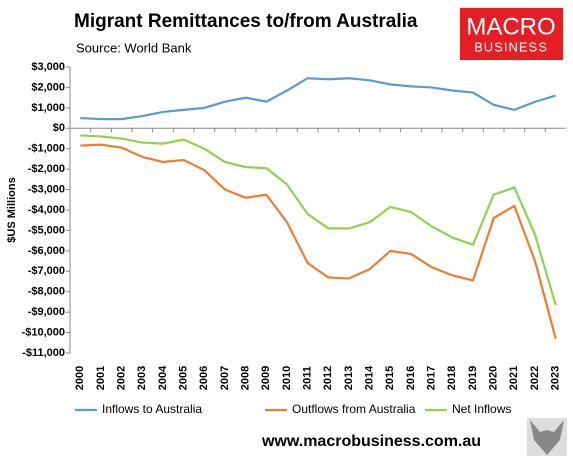  Describe the element at coordinates (370, 377) in the screenshot. I see `x-tick-label: 2014` at that location.